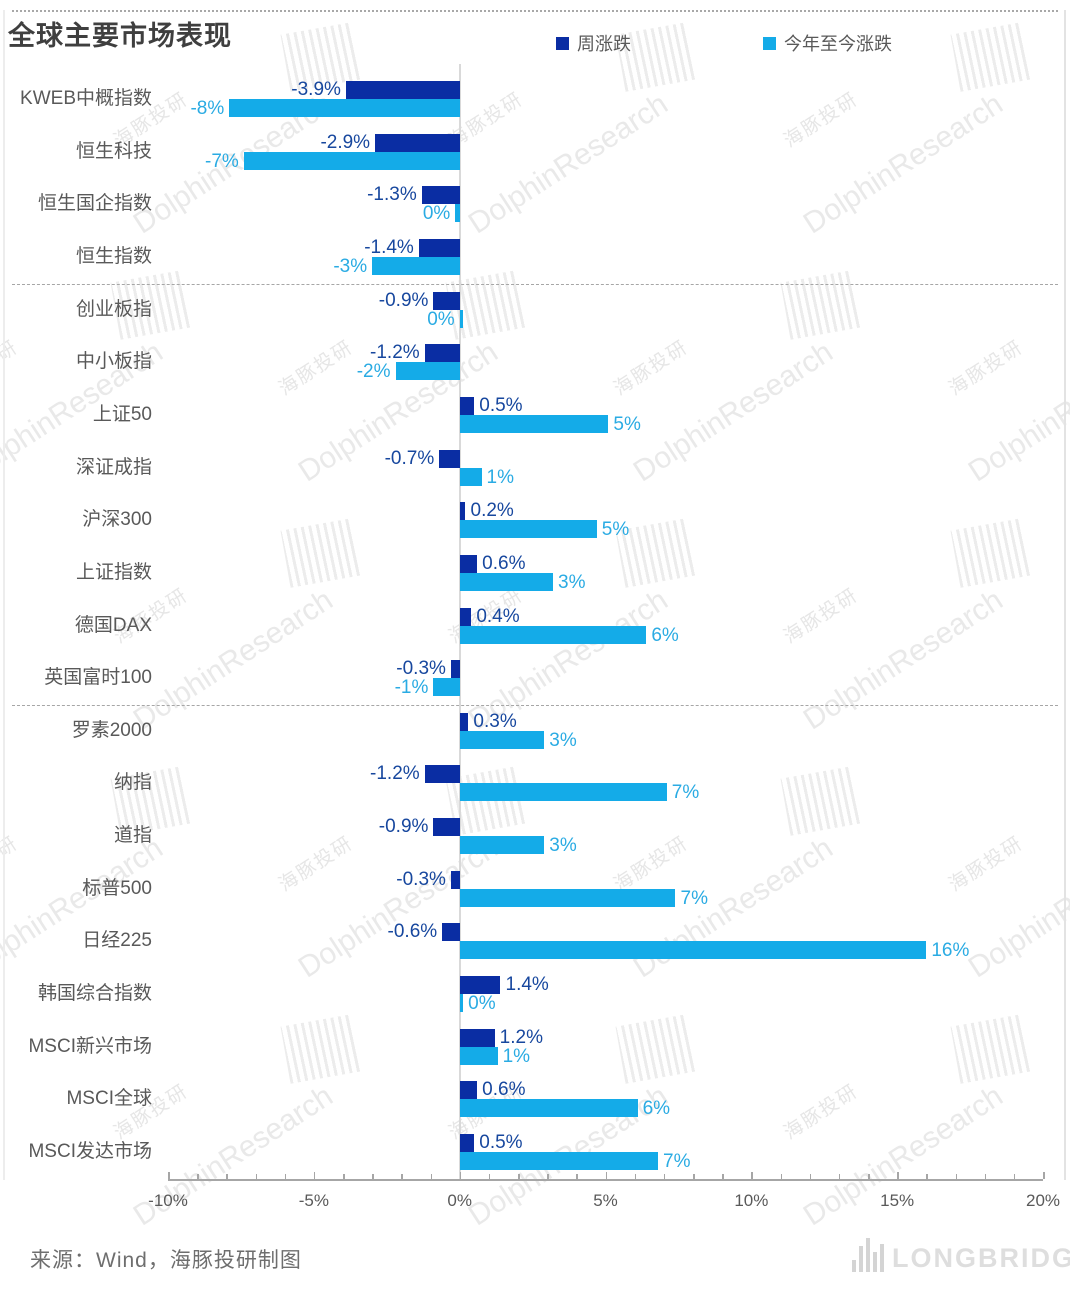  What do you see at coordinates (500, 477) in the screenshot?
I see `value-label-ytd: 1%` at bounding box center [500, 477].